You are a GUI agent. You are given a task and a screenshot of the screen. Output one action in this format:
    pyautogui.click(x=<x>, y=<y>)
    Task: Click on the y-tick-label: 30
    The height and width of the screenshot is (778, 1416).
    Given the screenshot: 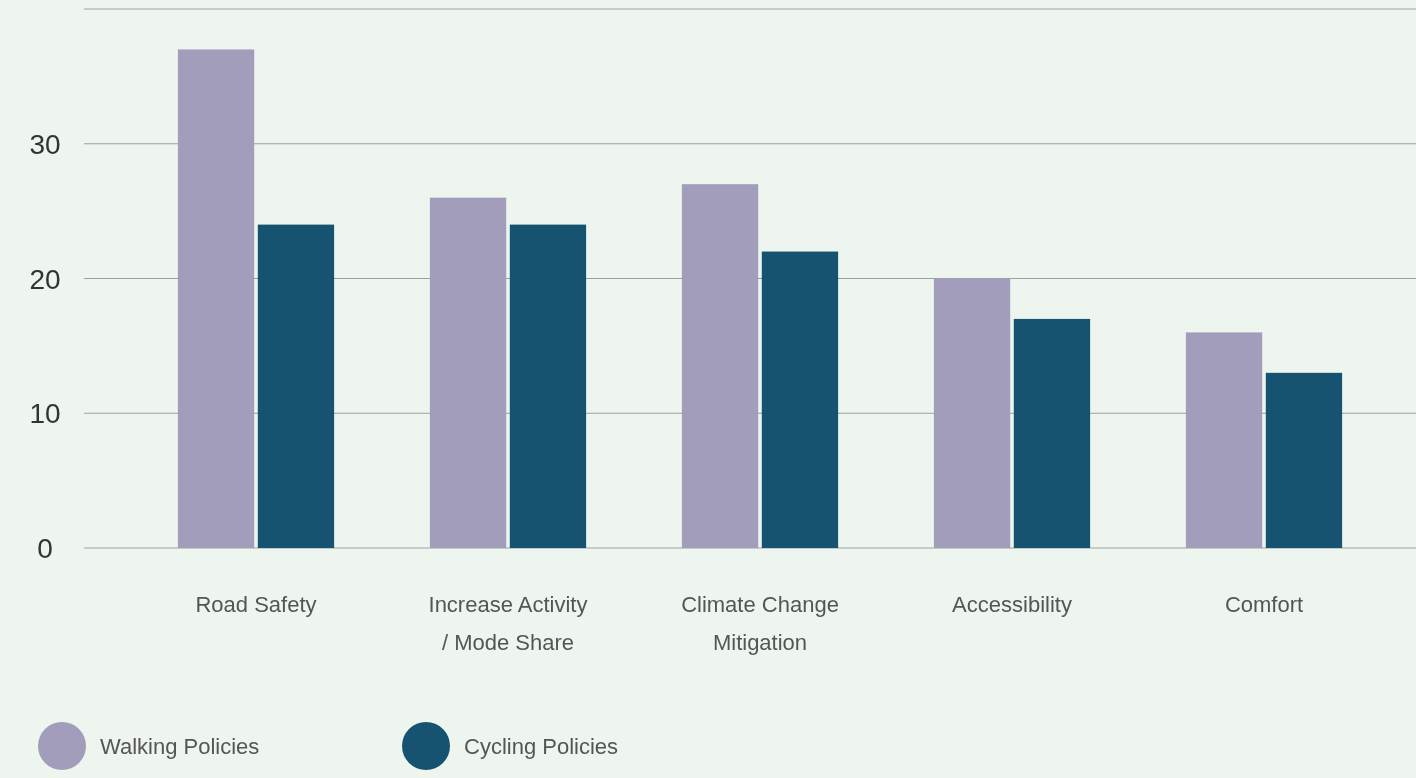 What is the action you would take?
    pyautogui.click(x=45, y=144)
    